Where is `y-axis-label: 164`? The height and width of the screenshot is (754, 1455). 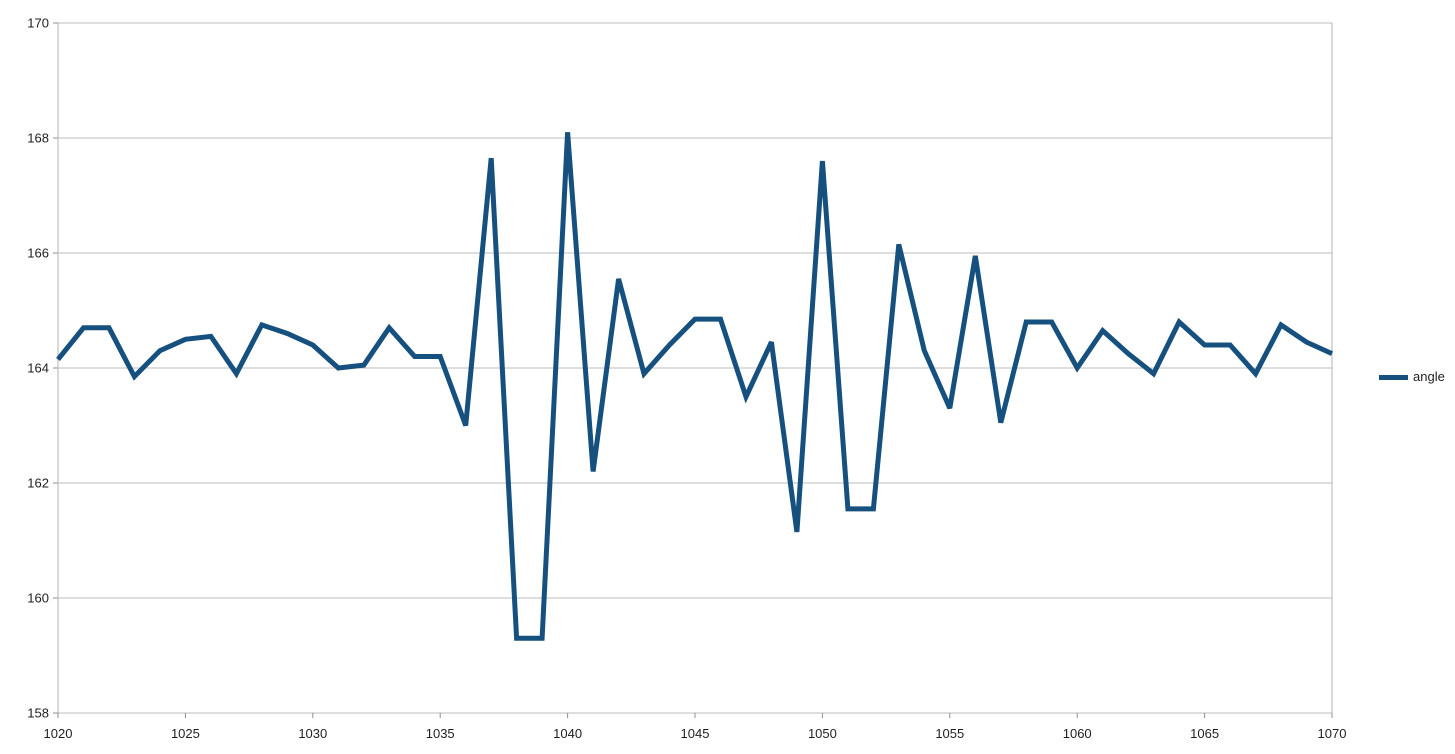
y-axis-label: 164 is located at coordinates (38, 368).